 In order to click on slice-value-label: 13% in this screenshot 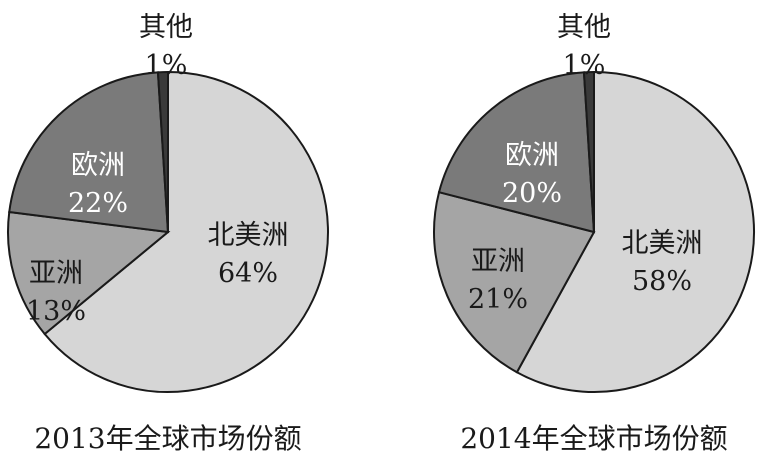, I will do `click(56, 311)`.